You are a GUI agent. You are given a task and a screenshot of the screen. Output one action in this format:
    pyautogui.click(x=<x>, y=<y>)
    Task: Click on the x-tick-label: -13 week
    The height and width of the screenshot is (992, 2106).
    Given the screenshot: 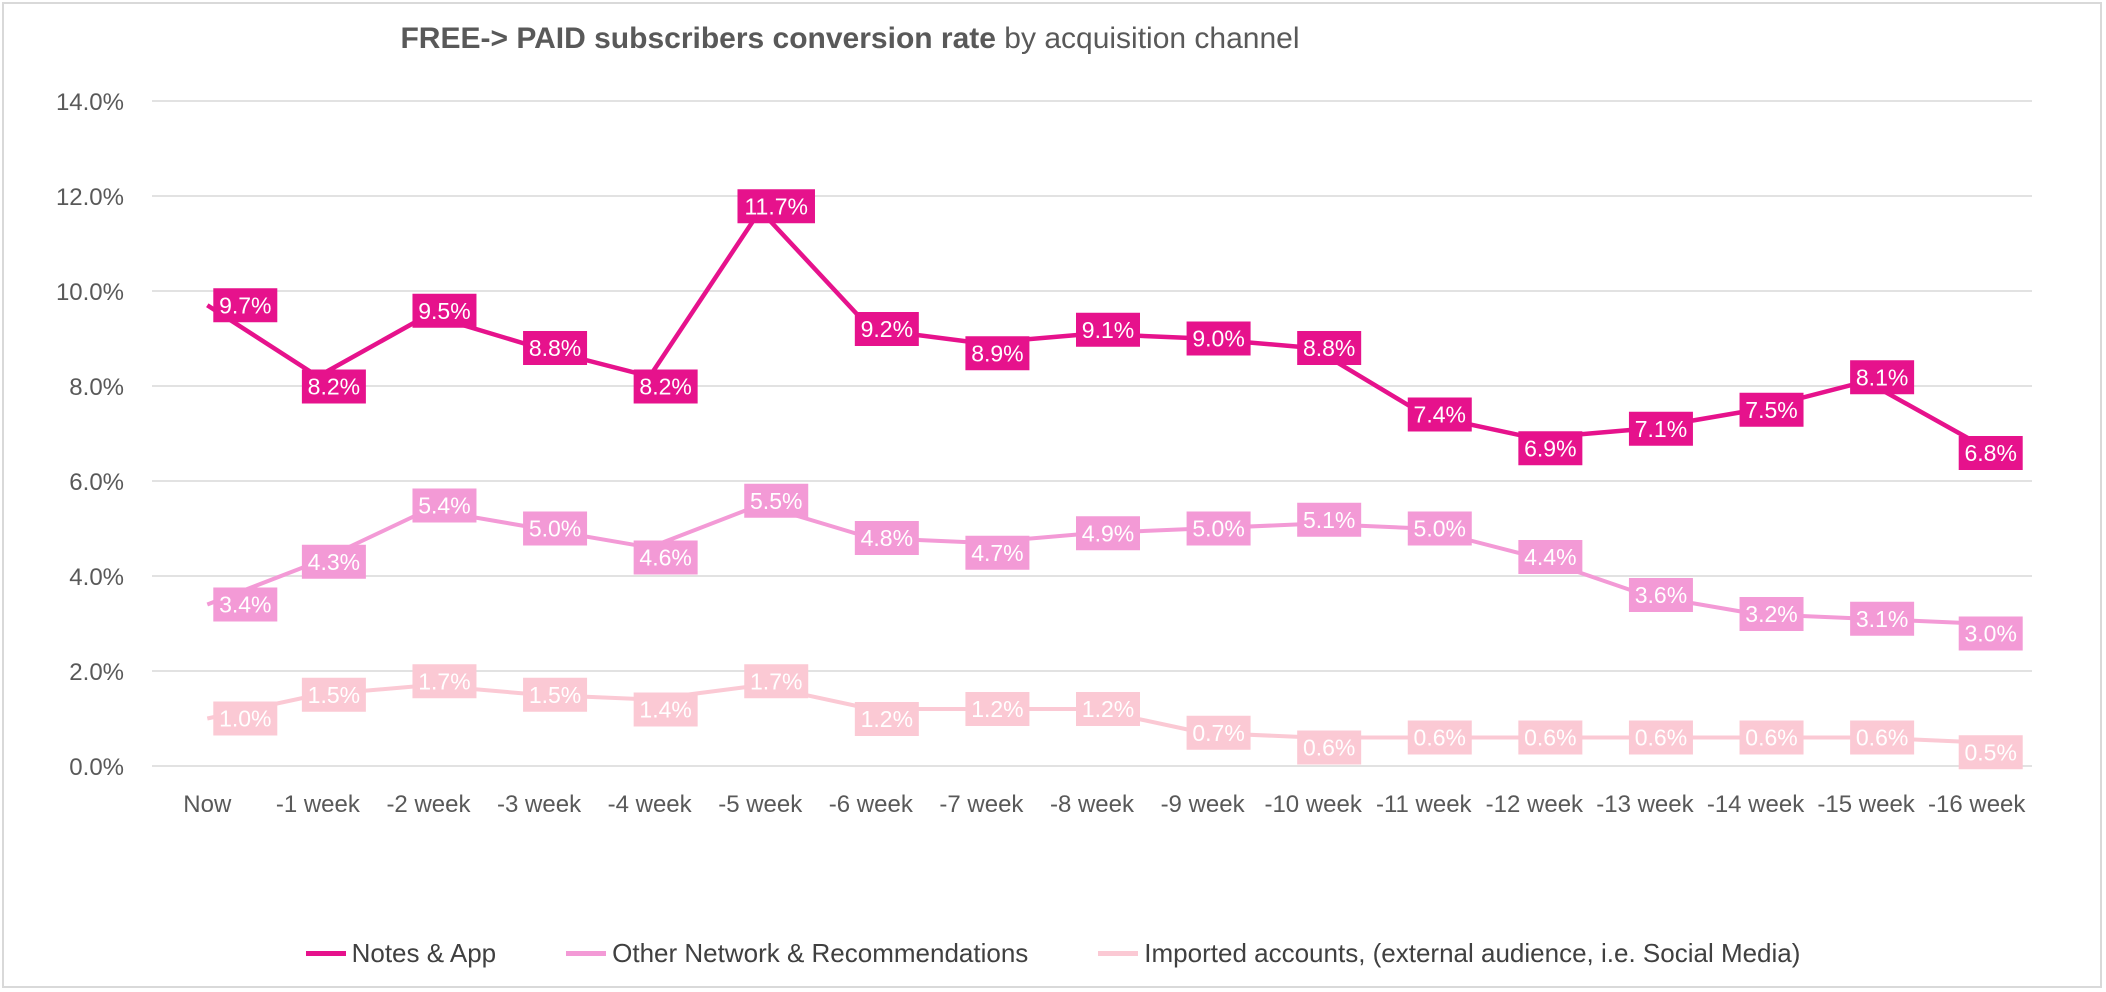 What is the action you would take?
    pyautogui.click(x=1645, y=804)
    